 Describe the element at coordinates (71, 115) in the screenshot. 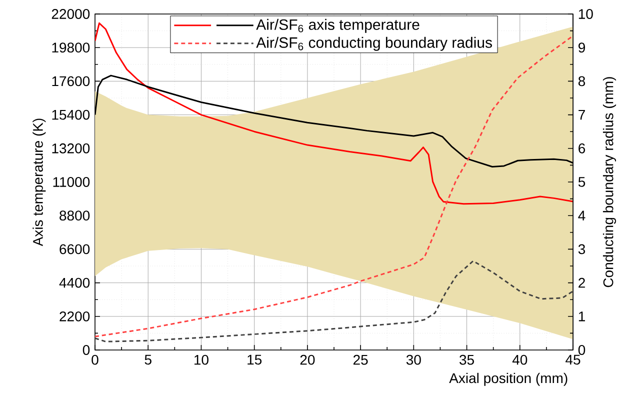

I see `y-tick-label: 15400` at that location.